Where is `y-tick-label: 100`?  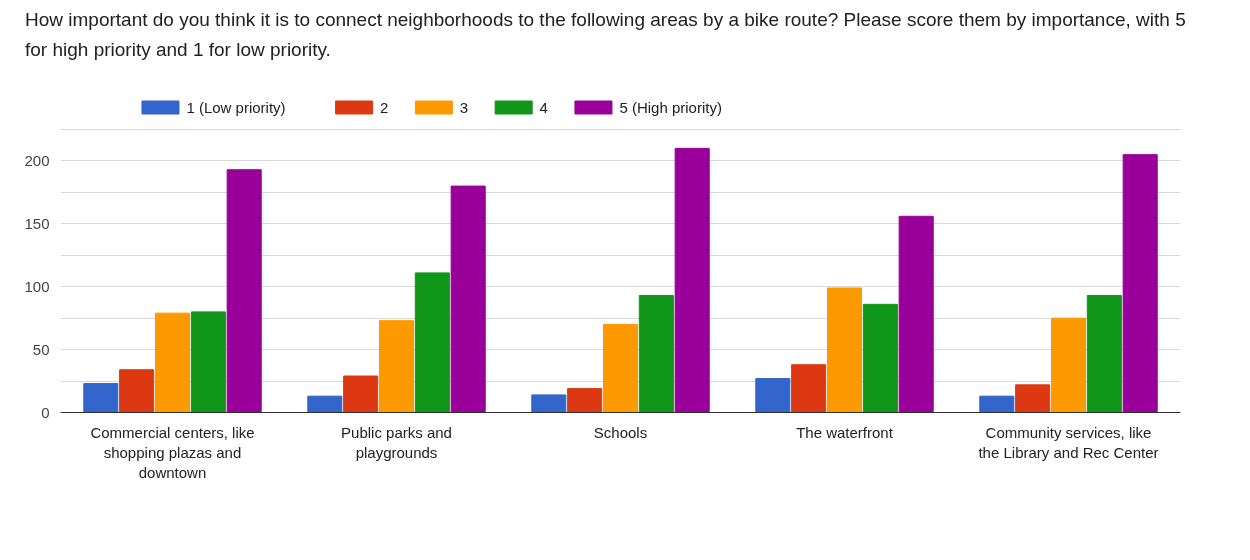
y-tick-label: 100 is located at coordinates (37, 286).